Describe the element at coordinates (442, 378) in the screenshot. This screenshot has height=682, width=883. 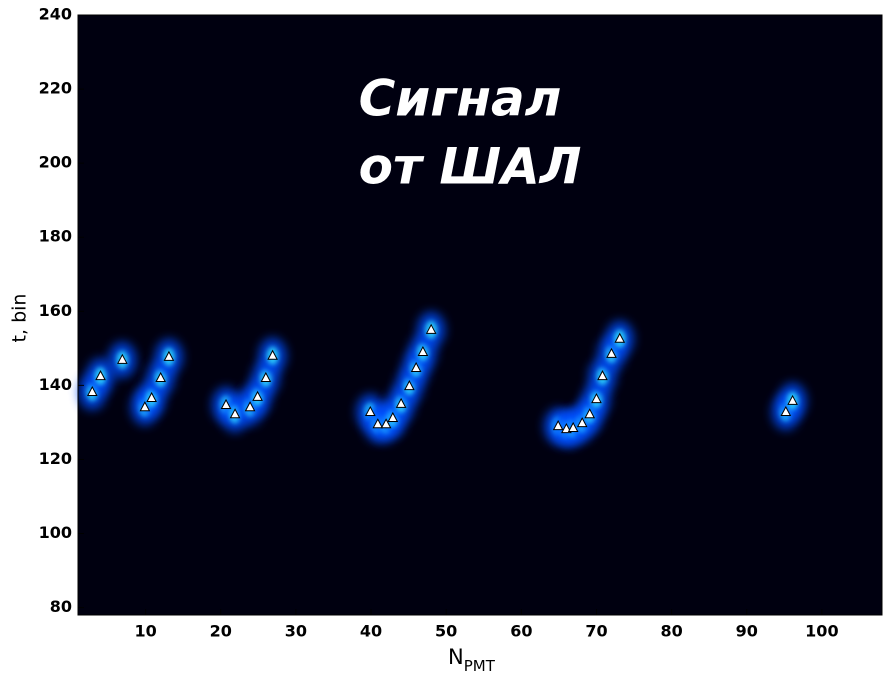
I see `markers` at that location.